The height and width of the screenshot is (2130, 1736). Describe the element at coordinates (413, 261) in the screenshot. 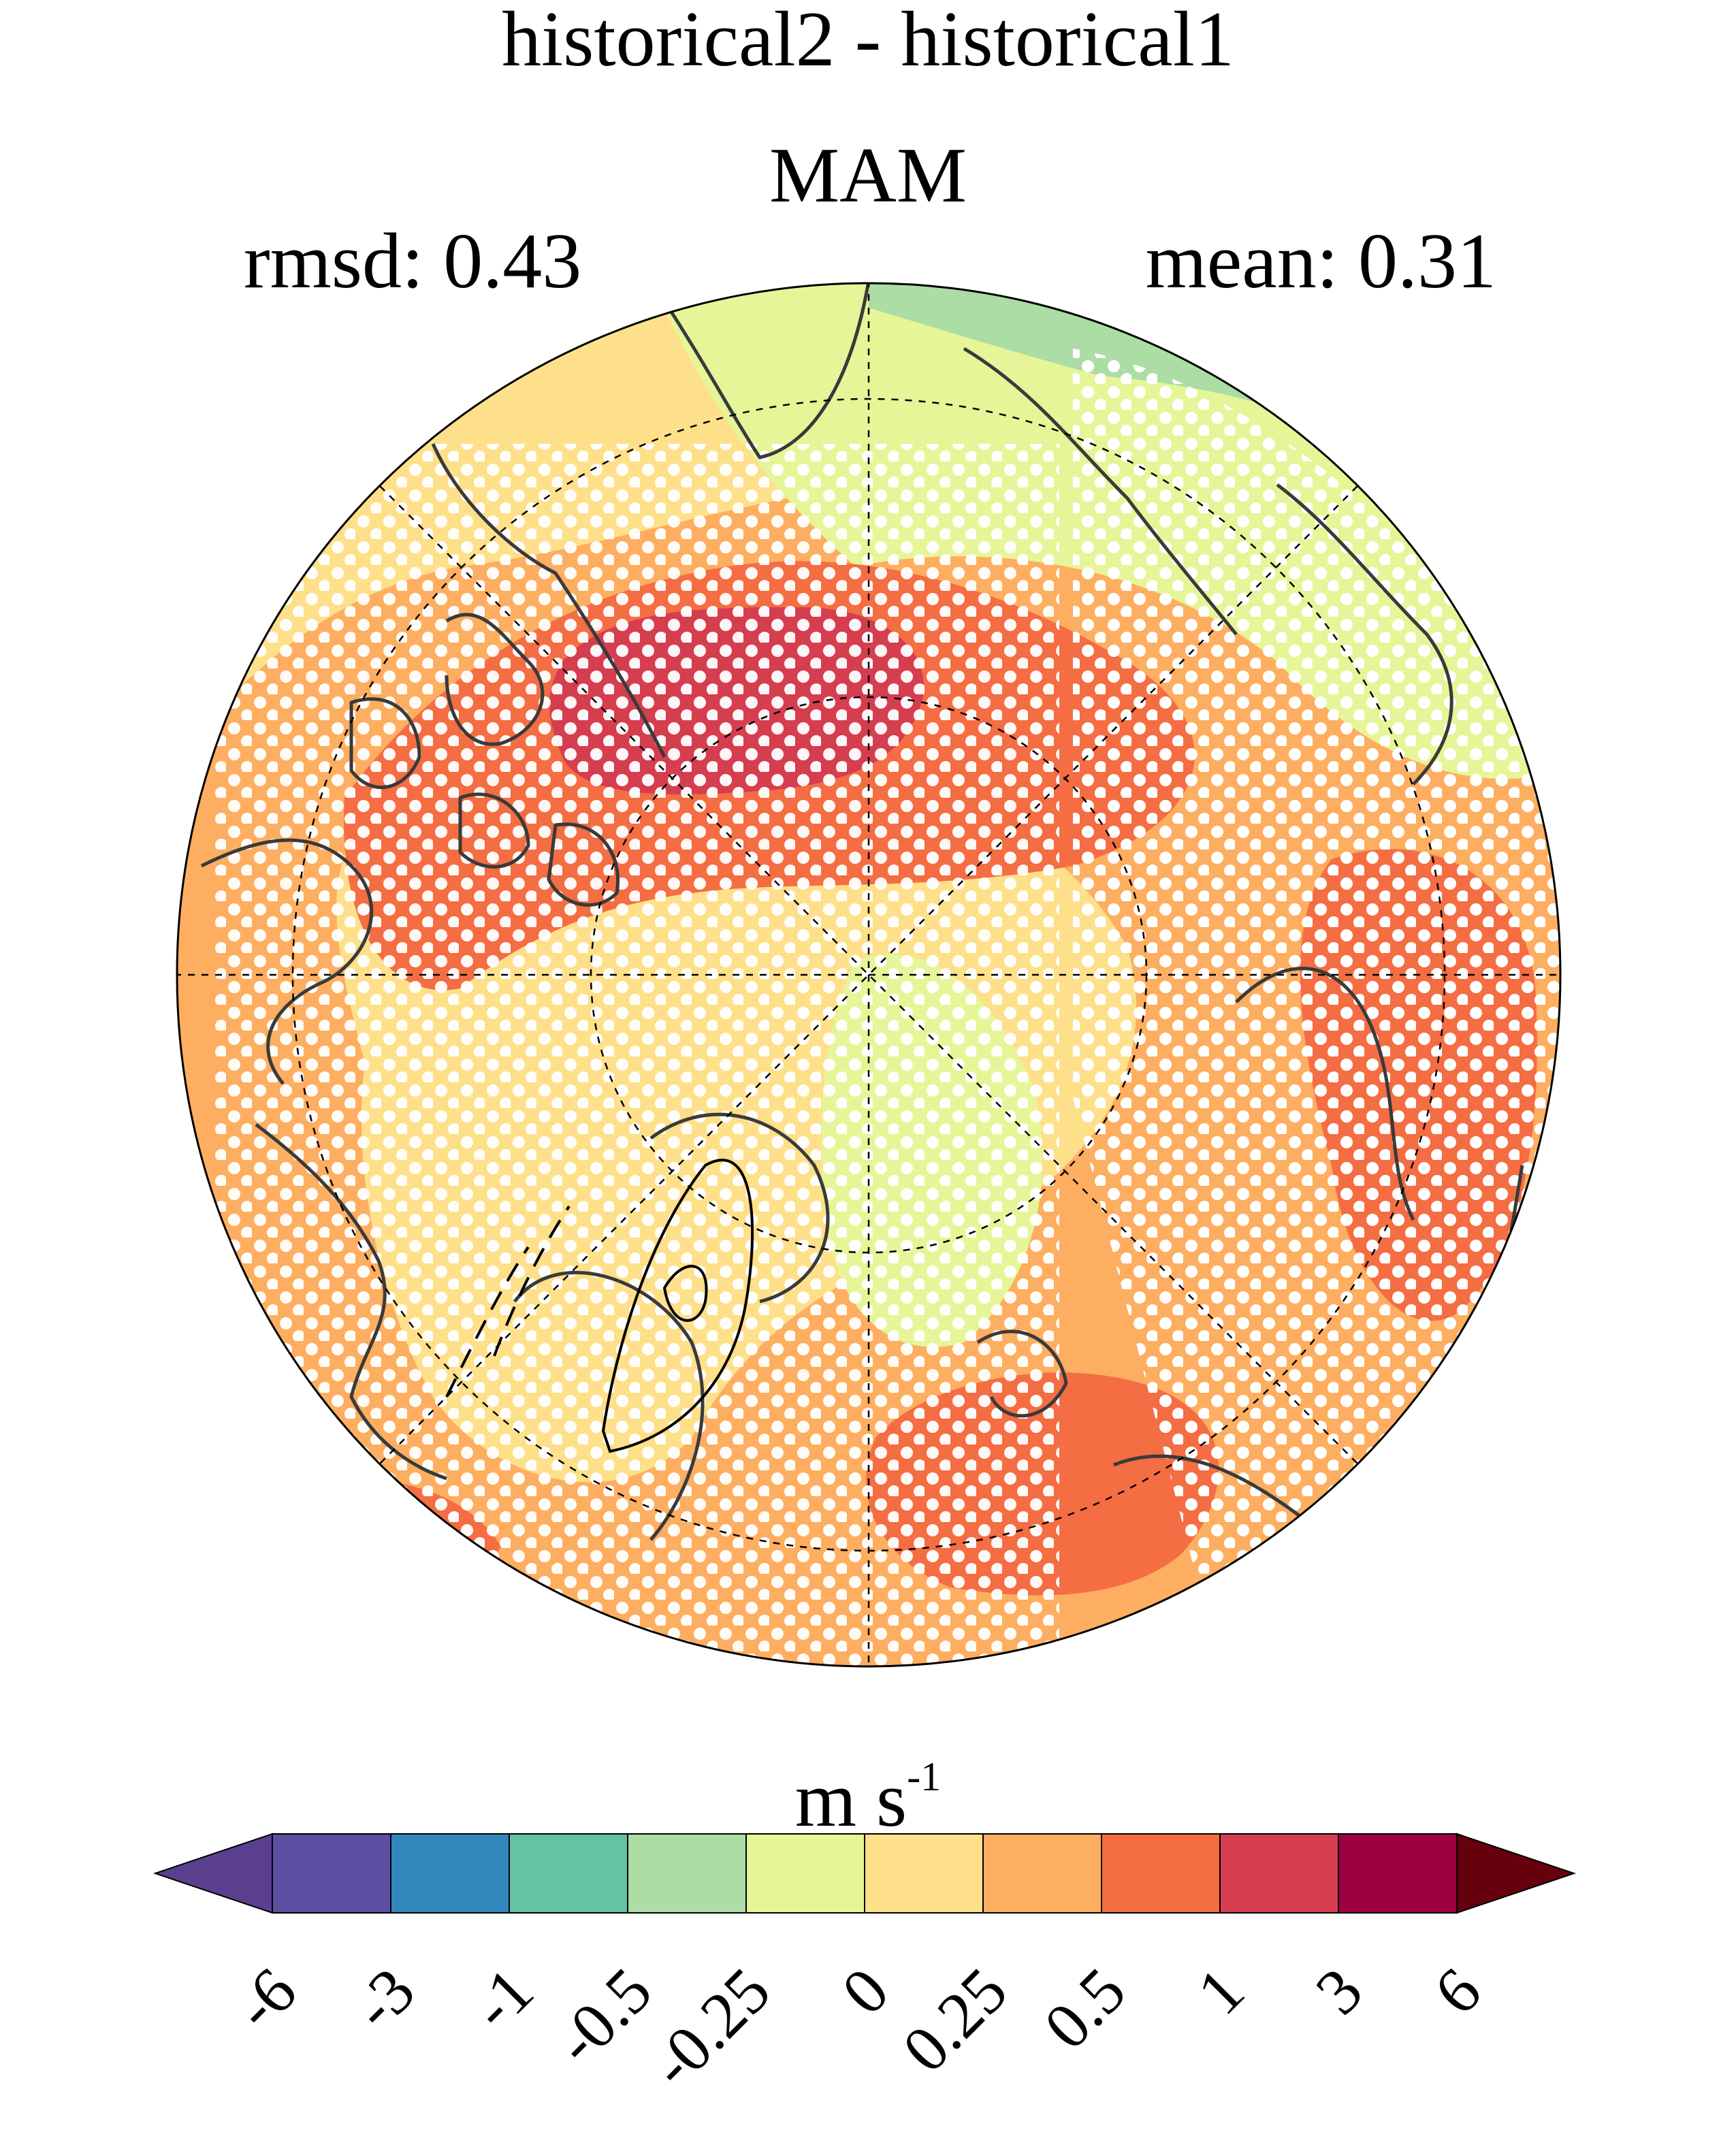

I see `rmsd-label: rmsd: 0.43` at that location.